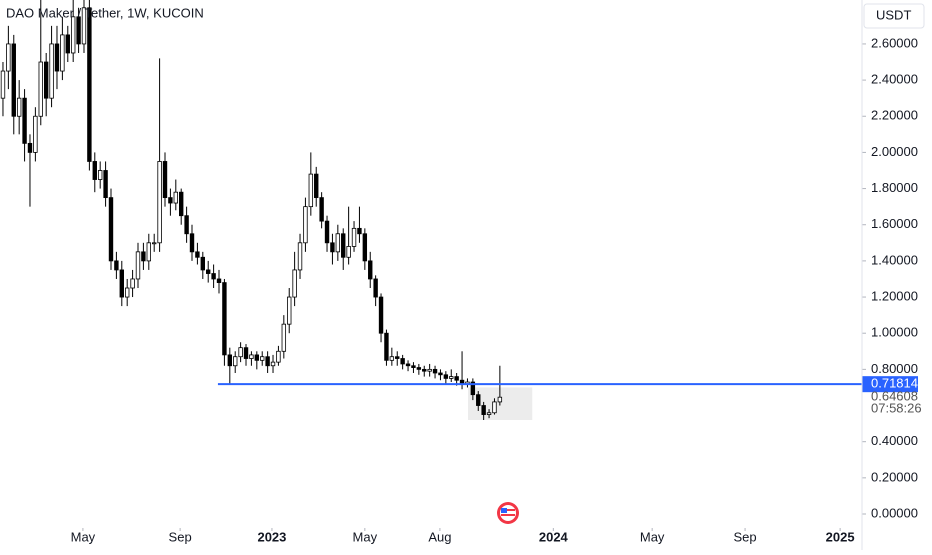  I want to click on y-tick-label: 1.40000, so click(894, 259).